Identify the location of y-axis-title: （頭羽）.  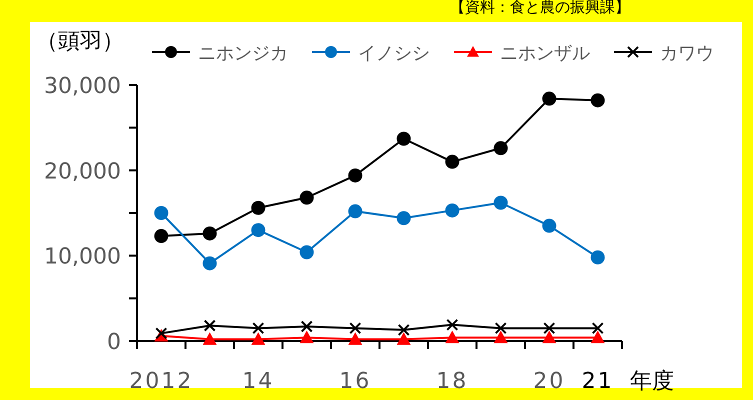
(80, 41).